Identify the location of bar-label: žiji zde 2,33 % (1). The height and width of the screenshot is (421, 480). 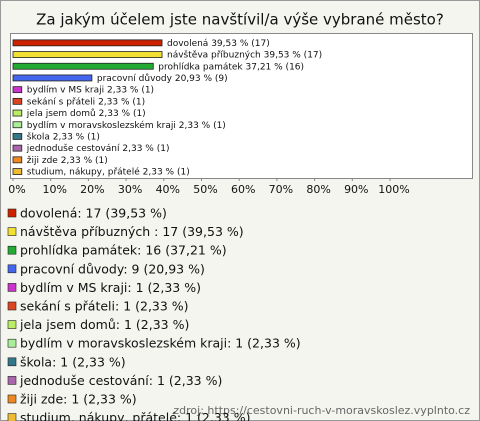
(67, 160).